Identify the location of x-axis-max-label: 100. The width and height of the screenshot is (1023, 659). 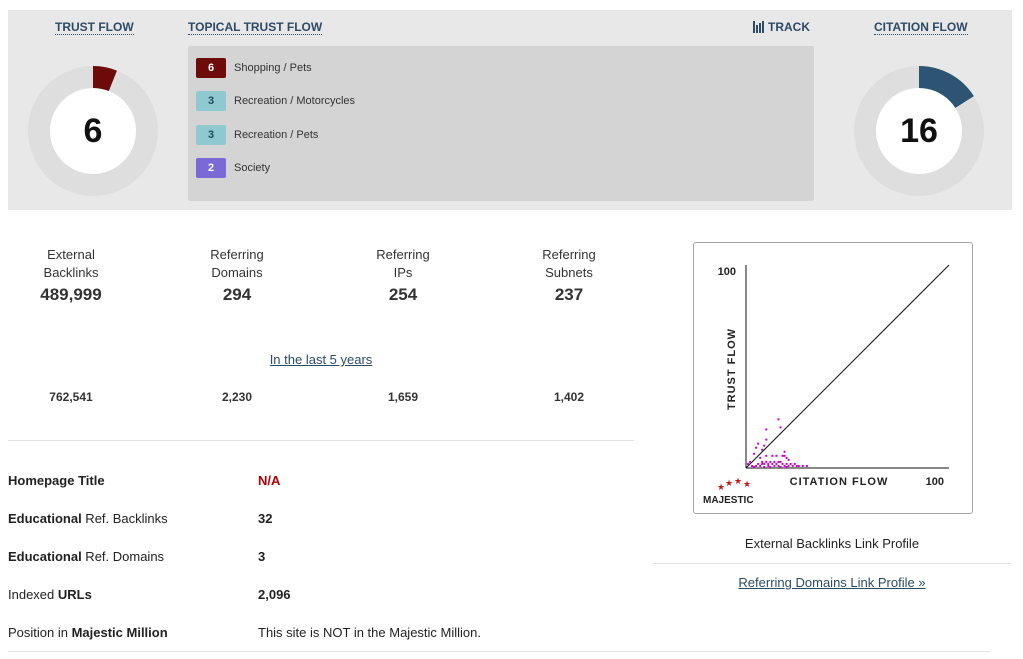
(935, 482).